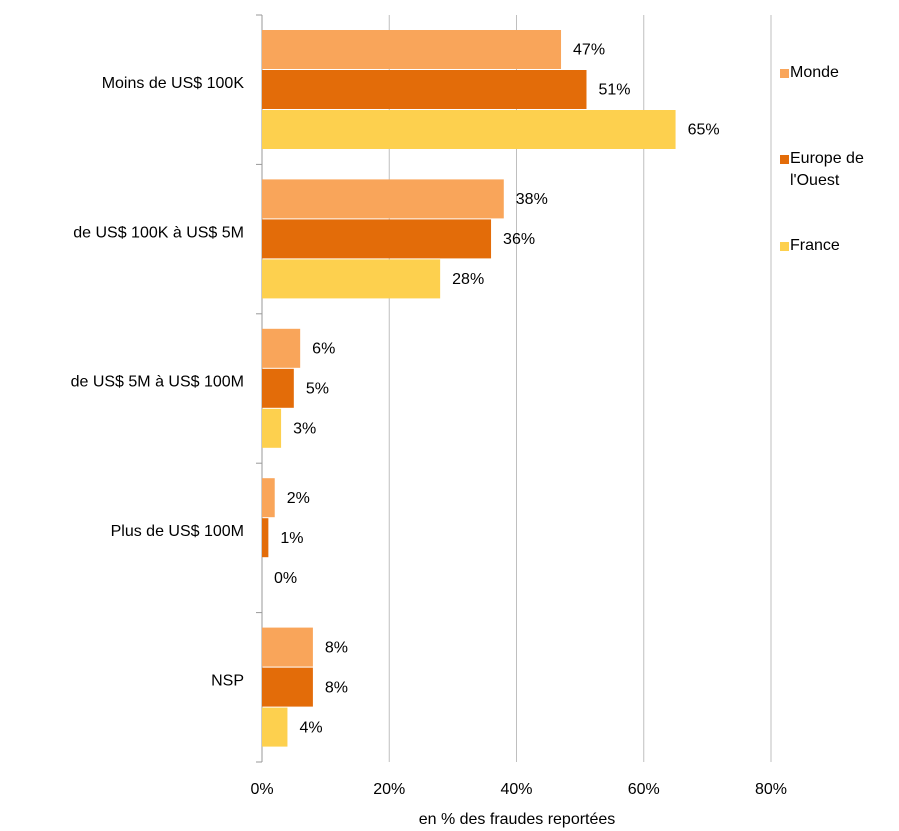 The height and width of the screenshot is (831, 899). What do you see at coordinates (771, 789) in the screenshot?
I see `x-tick-label: 80%` at bounding box center [771, 789].